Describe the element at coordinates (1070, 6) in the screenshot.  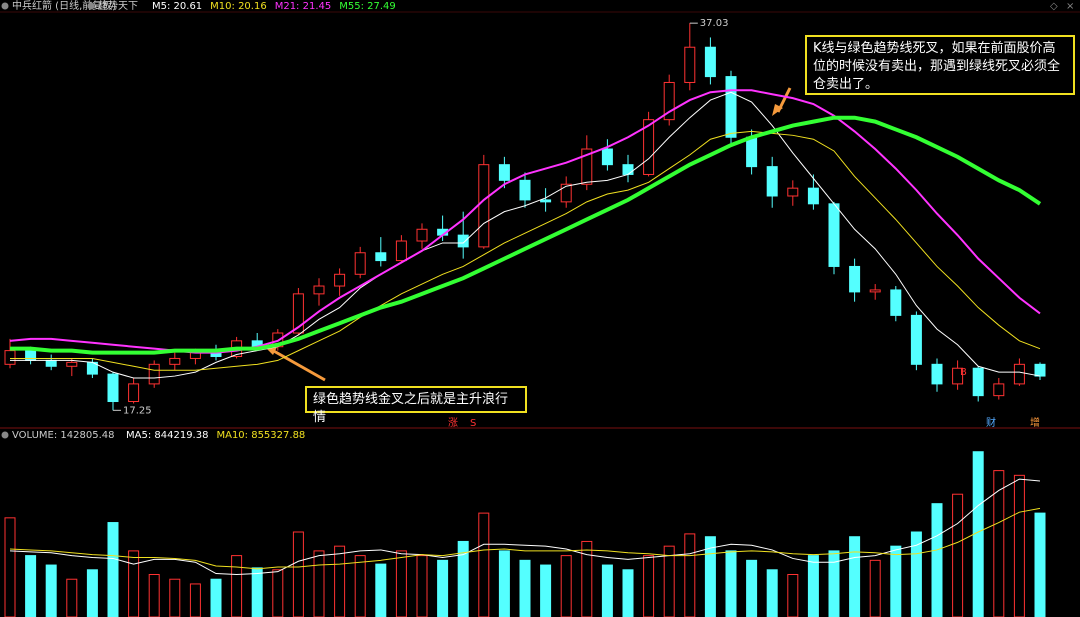
I see `window-control: ×` at that location.